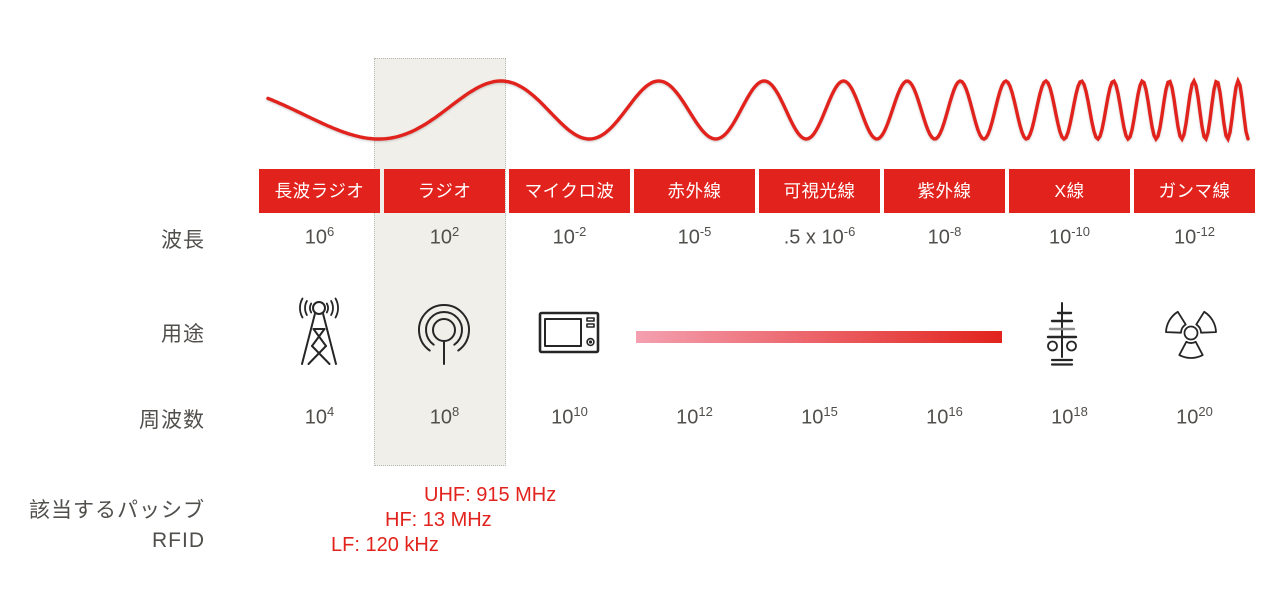  What do you see at coordinates (1069, 236) in the screenshot?
I see `wavelength-value: 10-10` at bounding box center [1069, 236].